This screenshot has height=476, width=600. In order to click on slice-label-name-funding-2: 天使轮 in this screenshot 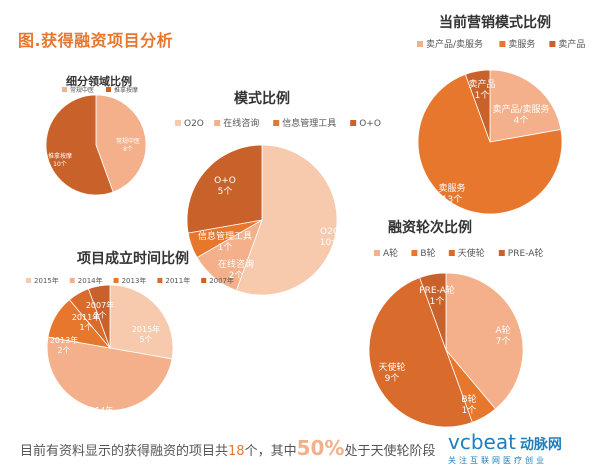, I will do `click(391, 367)`.